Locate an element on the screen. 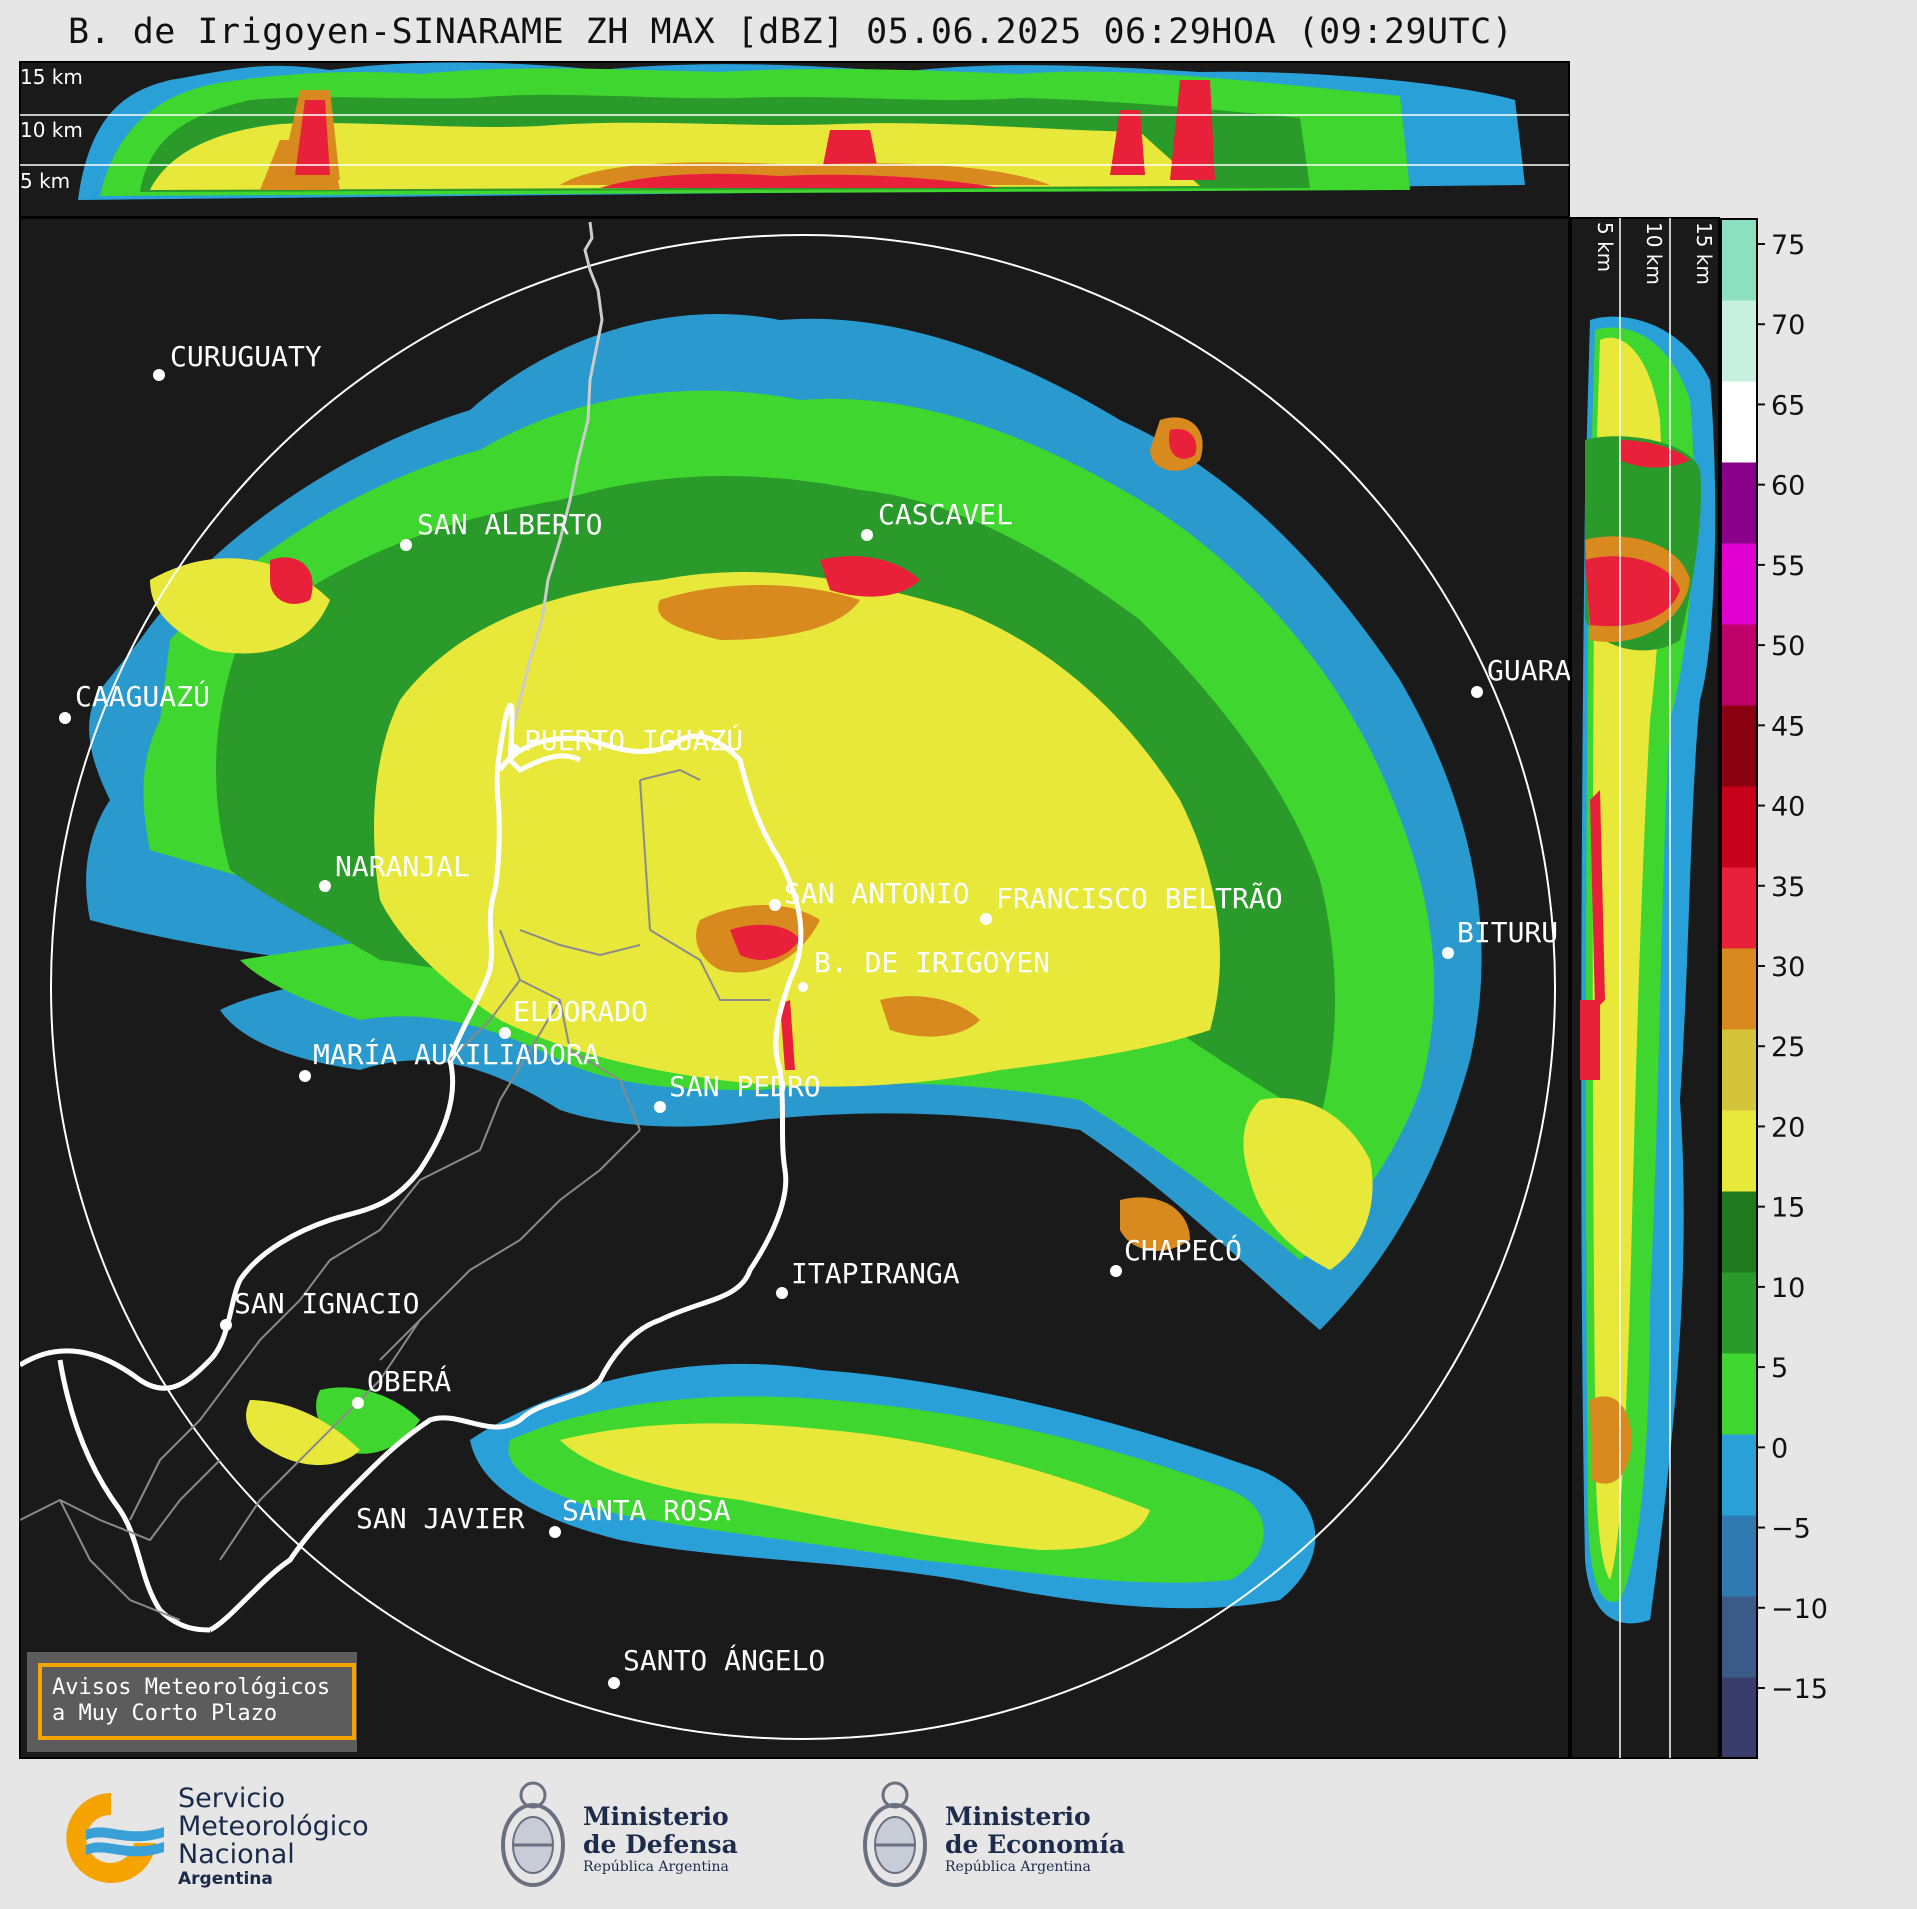  city-eldorado: ELDORADO is located at coordinates (573, 1017).